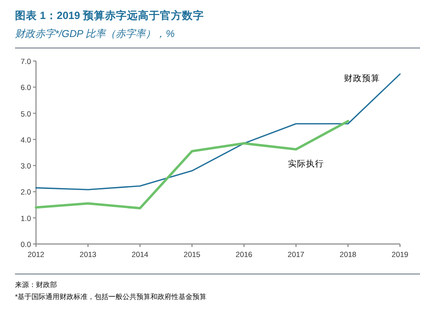 The image size is (441, 313). What do you see at coordinates (306, 163) in the screenshot?
I see `series-label: 实际执行` at bounding box center [306, 163].